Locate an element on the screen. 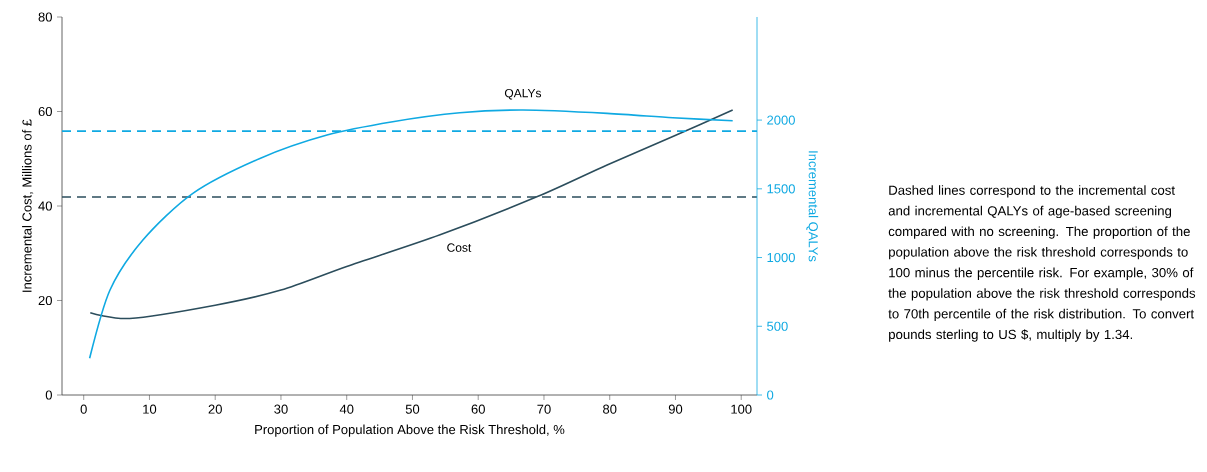  x-tick-label: 90 is located at coordinates (675, 409).